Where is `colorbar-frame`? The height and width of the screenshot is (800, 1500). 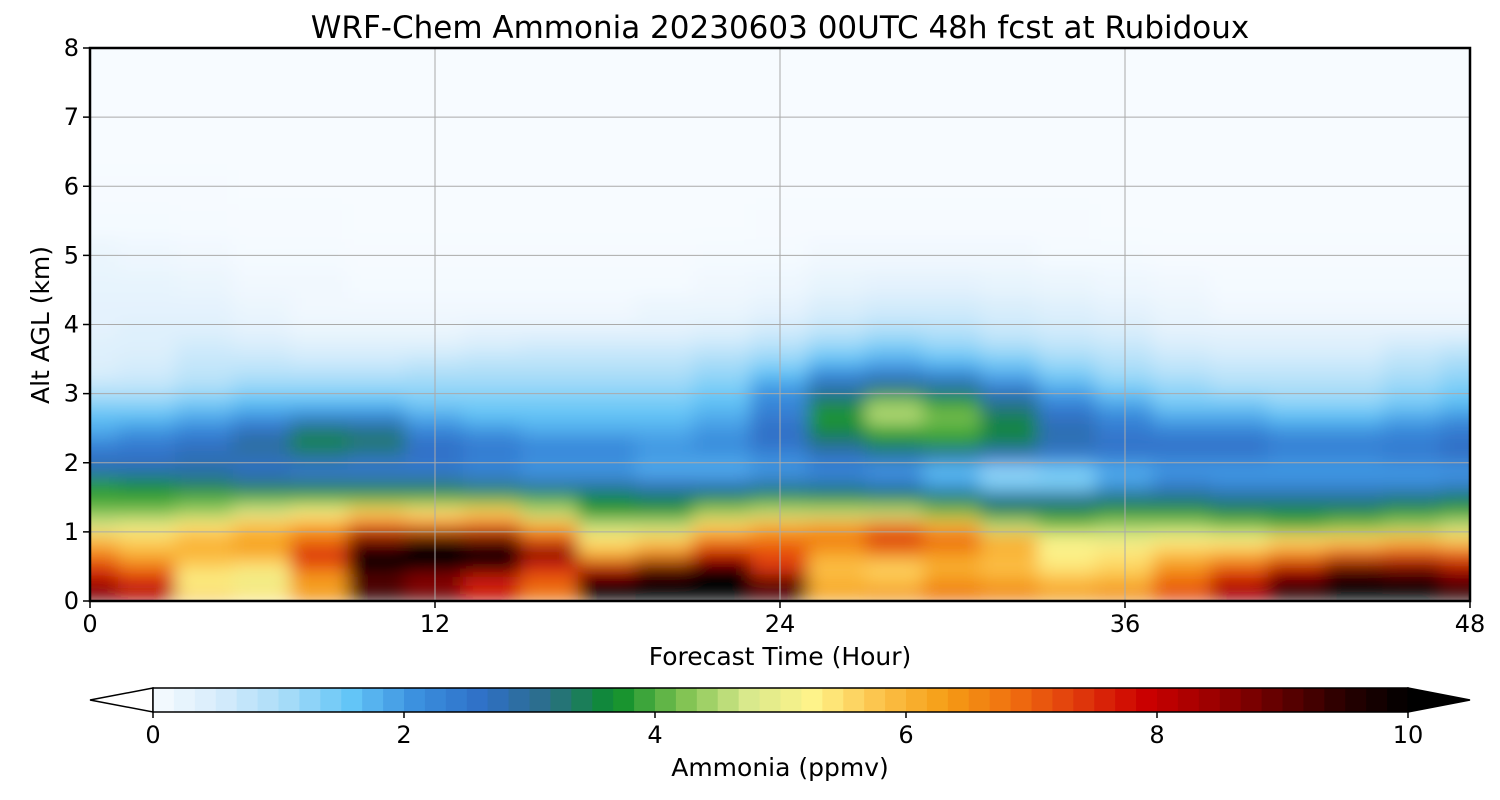
colorbar-frame is located at coordinates (780, 700).